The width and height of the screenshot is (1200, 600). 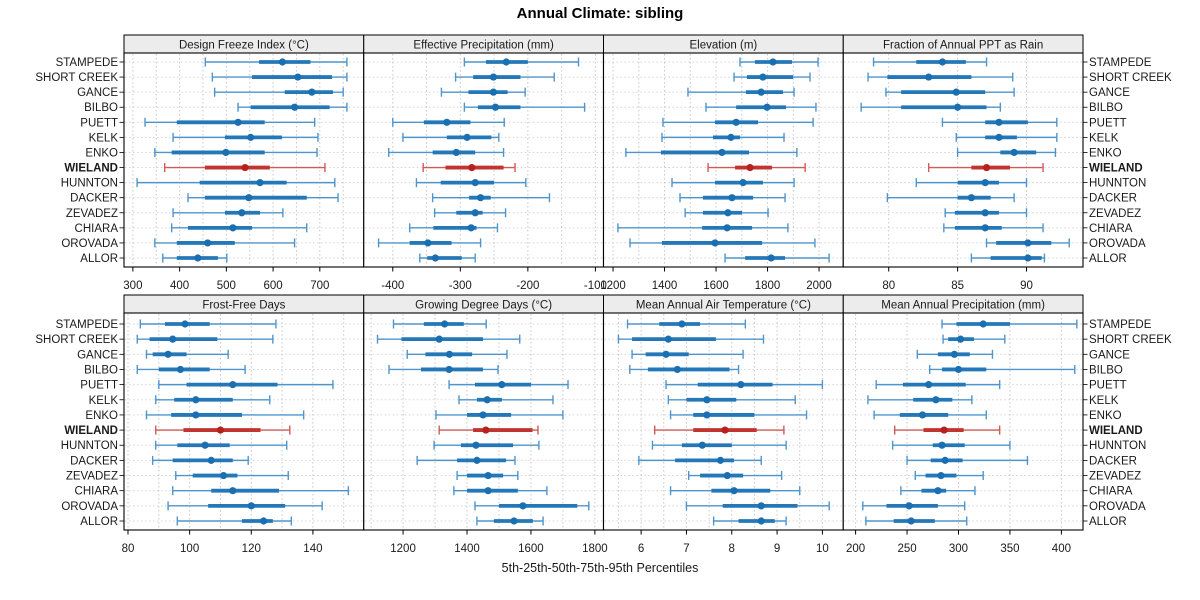 I want to click on panel-frost-free-days: Frost-Free Days 80 100 120 140, so click(x=243, y=424).